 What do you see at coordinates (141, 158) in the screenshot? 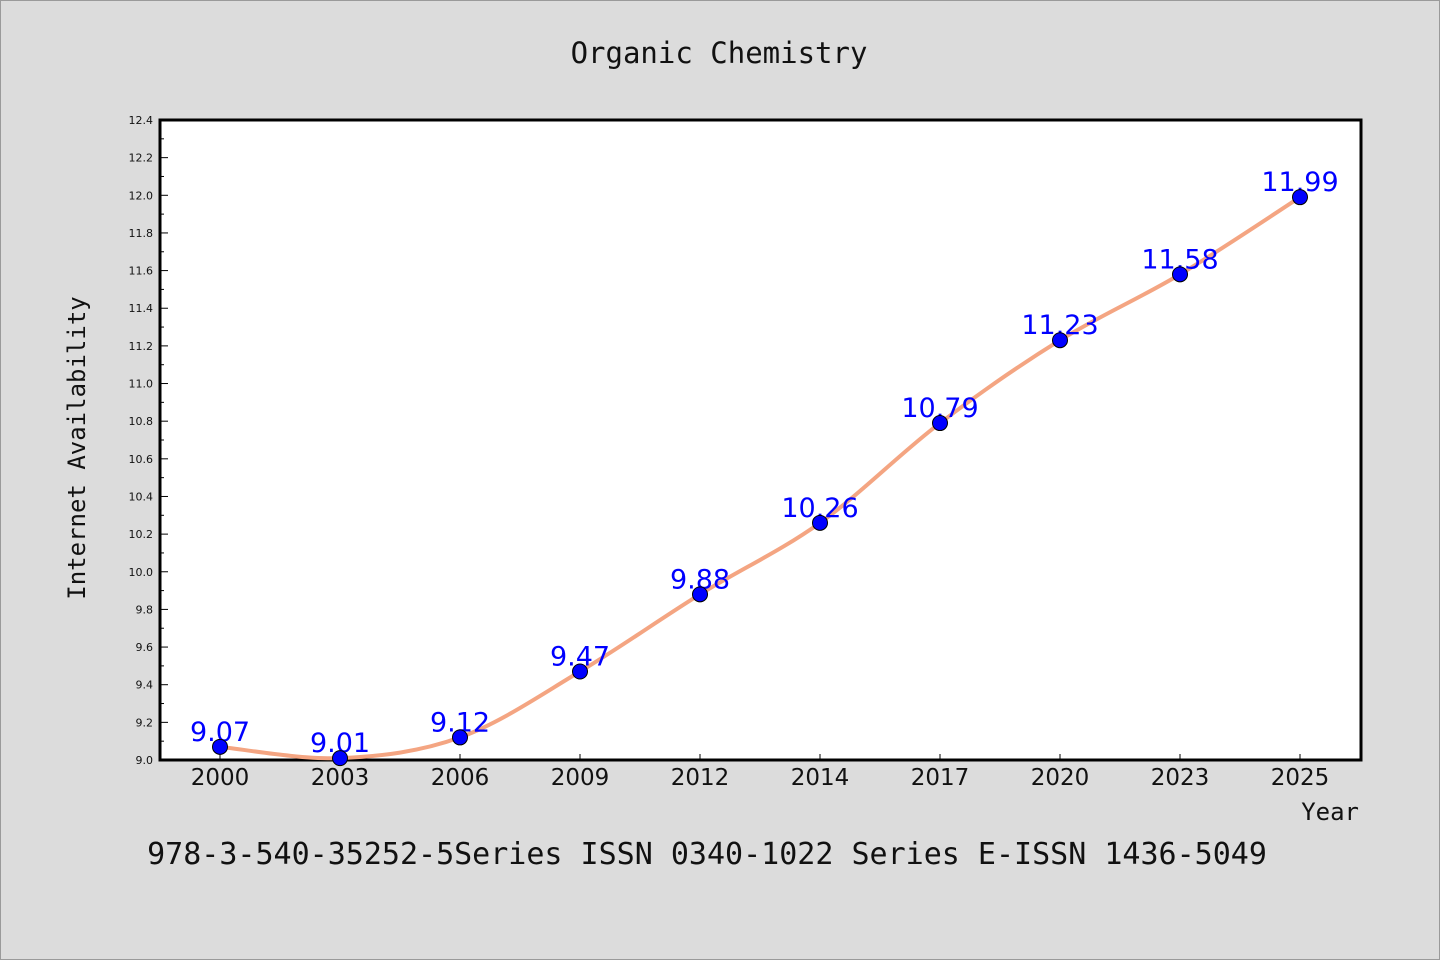
I see `y-tick-label: 12.2` at bounding box center [141, 158].